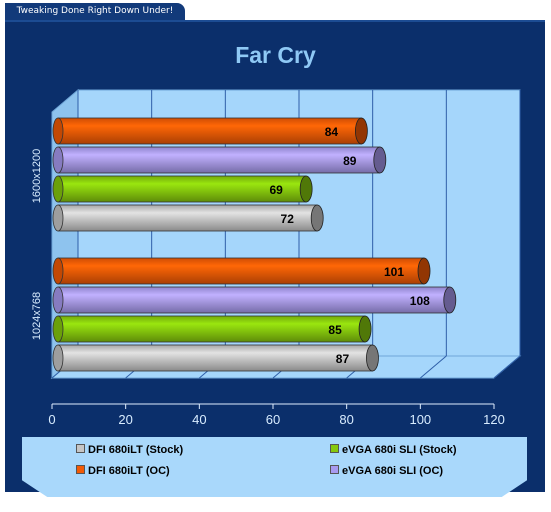 The image size is (551, 512). What do you see at coordinates (136, 450) in the screenshot?
I see `legend-label: DFI 680iLT (Stock)` at bounding box center [136, 450].